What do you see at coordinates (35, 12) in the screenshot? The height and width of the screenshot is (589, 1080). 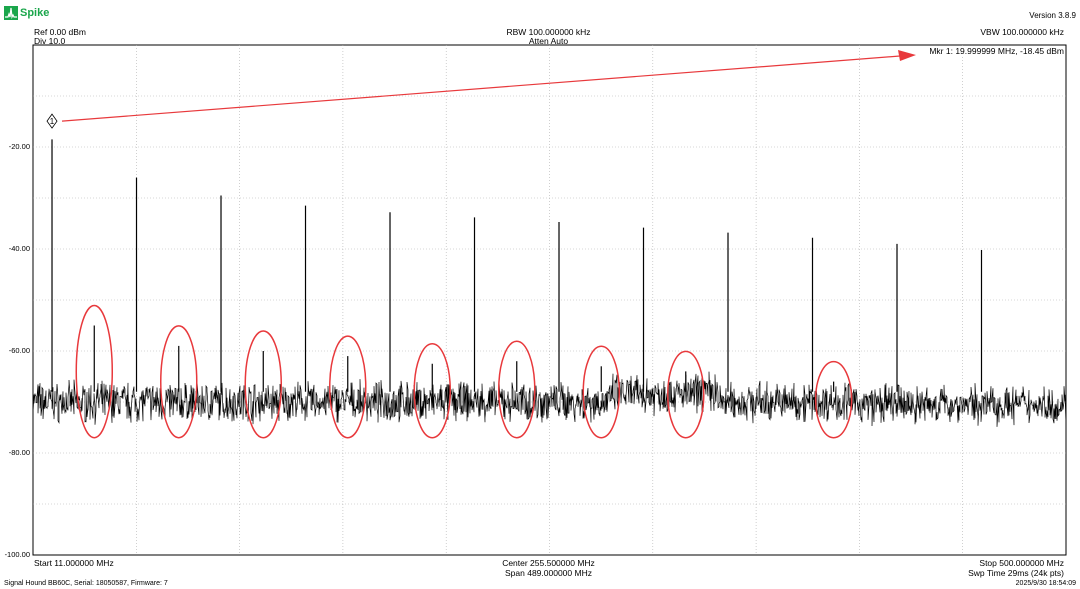 I see `app-name: Spike` at bounding box center [35, 12].